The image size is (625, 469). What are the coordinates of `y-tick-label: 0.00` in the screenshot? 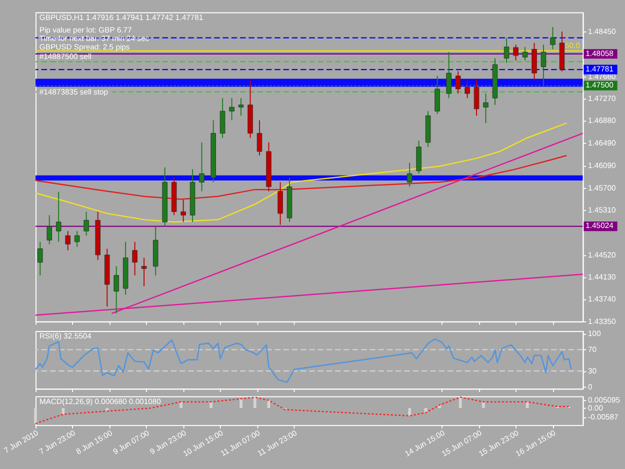 It's located at (595, 407).